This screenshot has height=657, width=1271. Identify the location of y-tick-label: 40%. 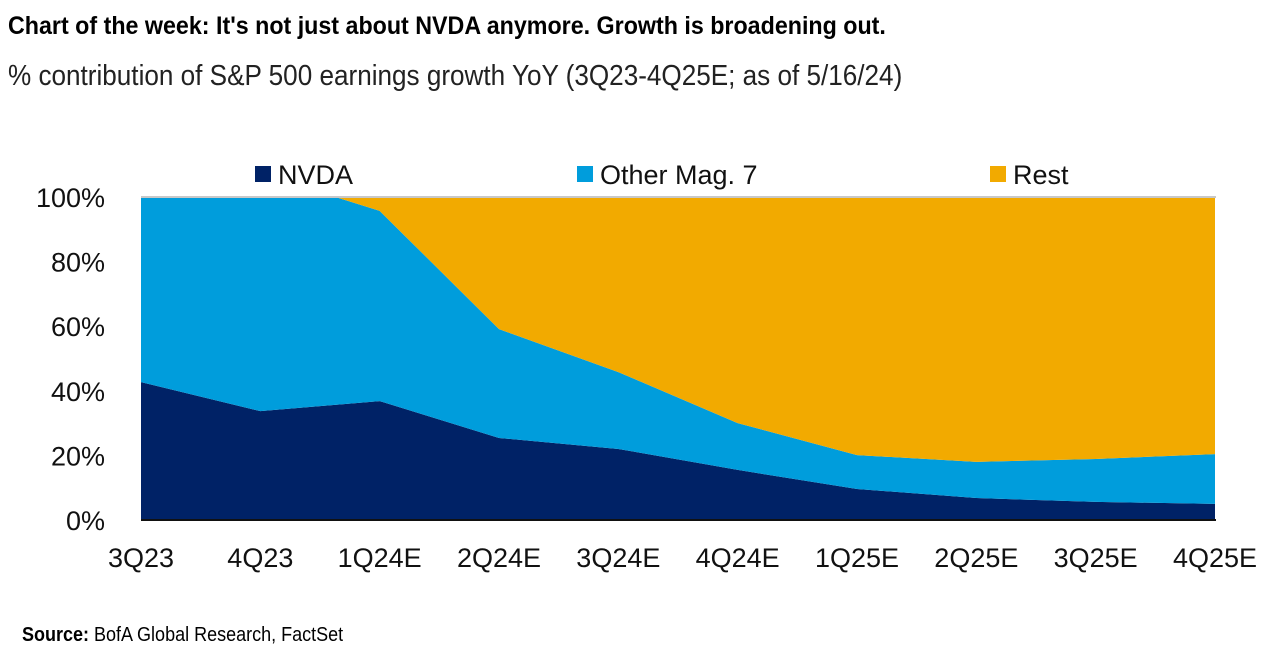
(78, 392).